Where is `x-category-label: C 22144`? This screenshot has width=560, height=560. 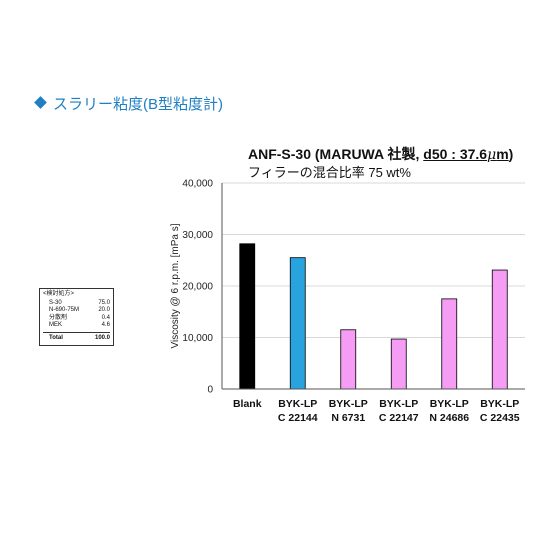
x-category-label: C 22144 is located at coordinates (298, 418).